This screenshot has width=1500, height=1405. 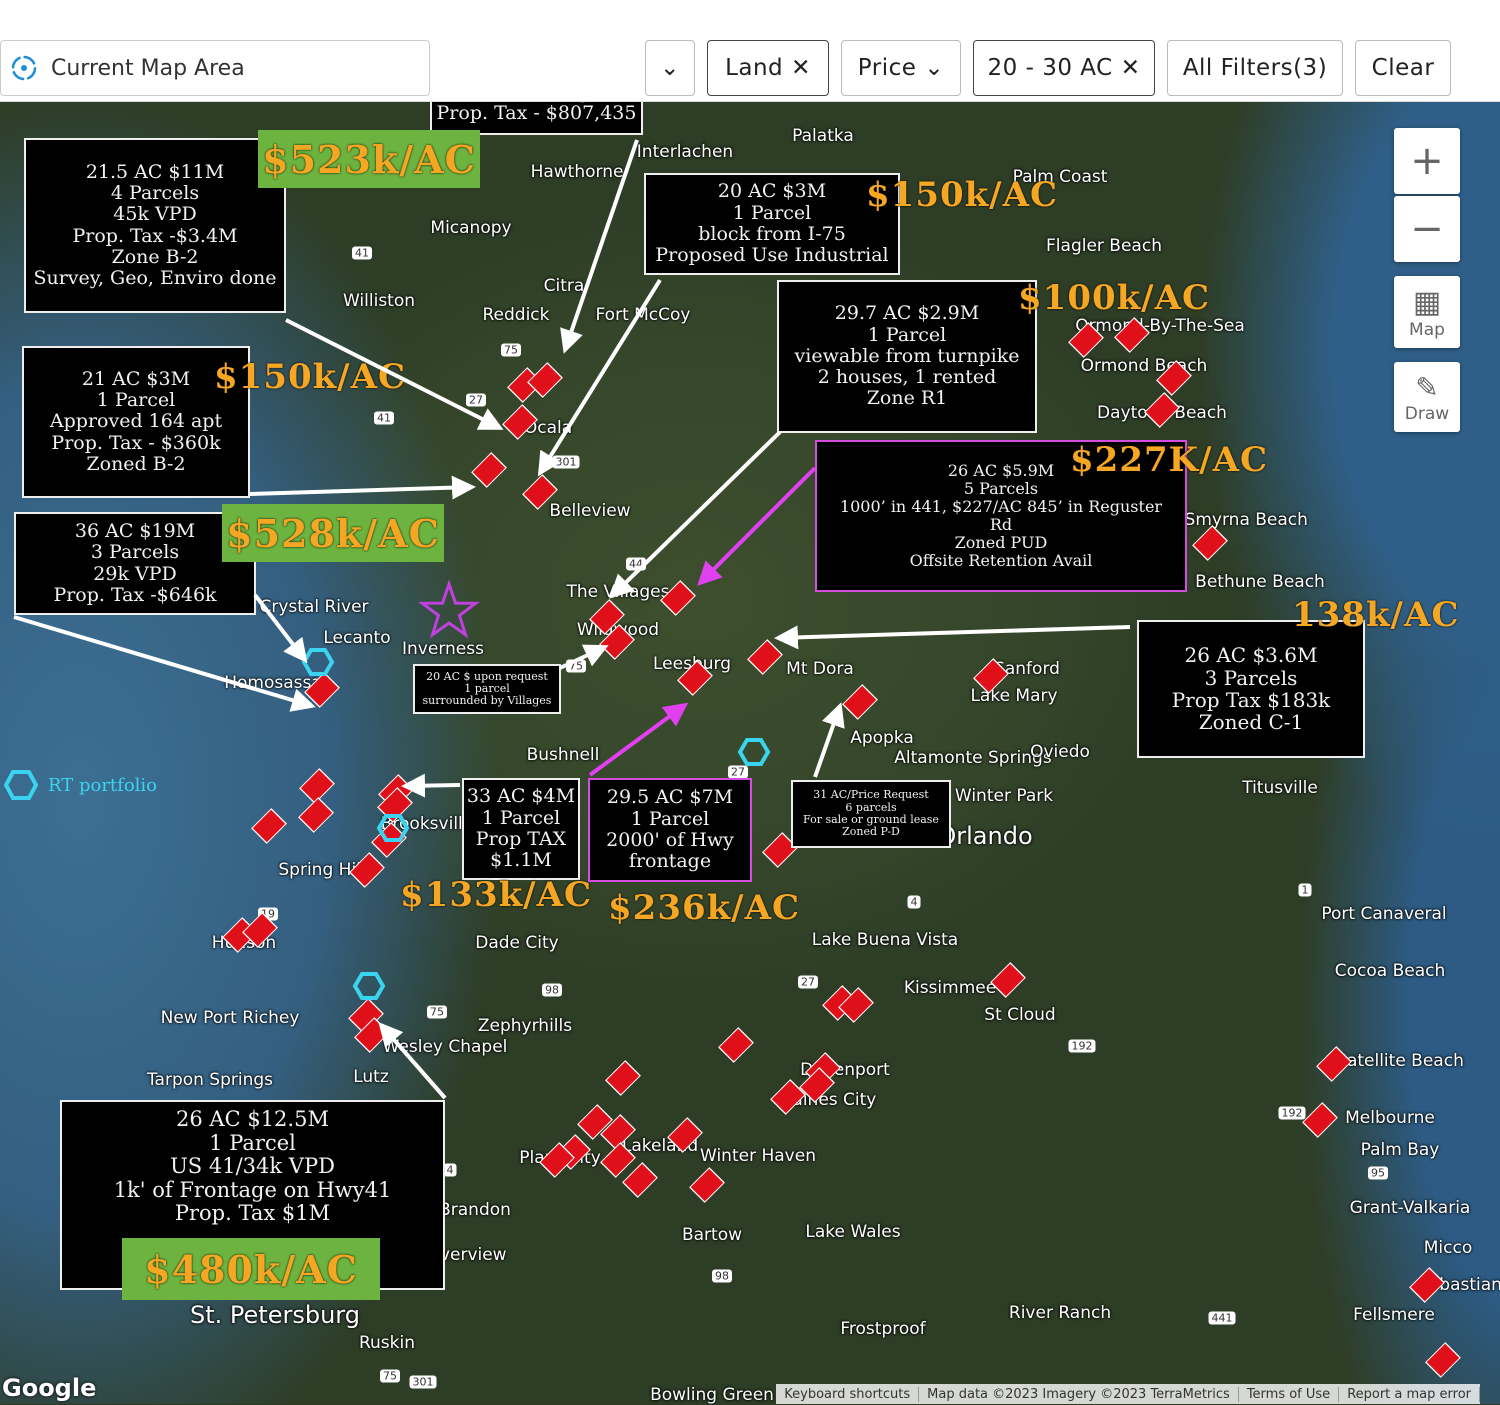 I want to click on legend: RT portfolio, so click(x=80, y=785).